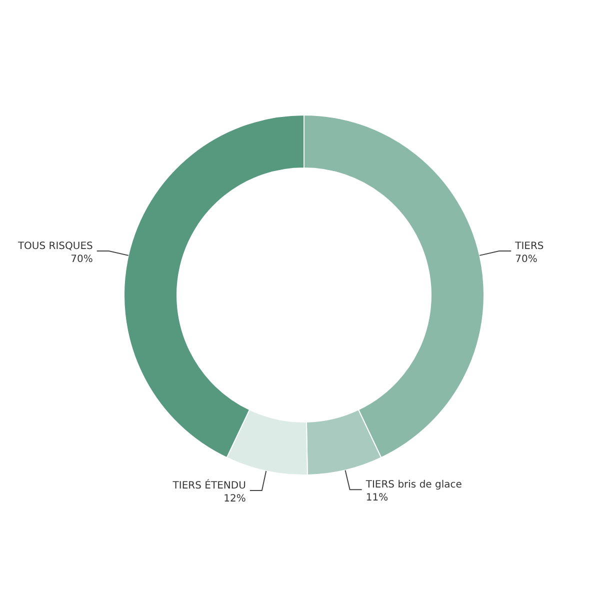 This screenshot has width=599, height=600. Describe the element at coordinates (54, 246) in the screenshot. I see `slice-label: TOUS RISQUES` at that location.